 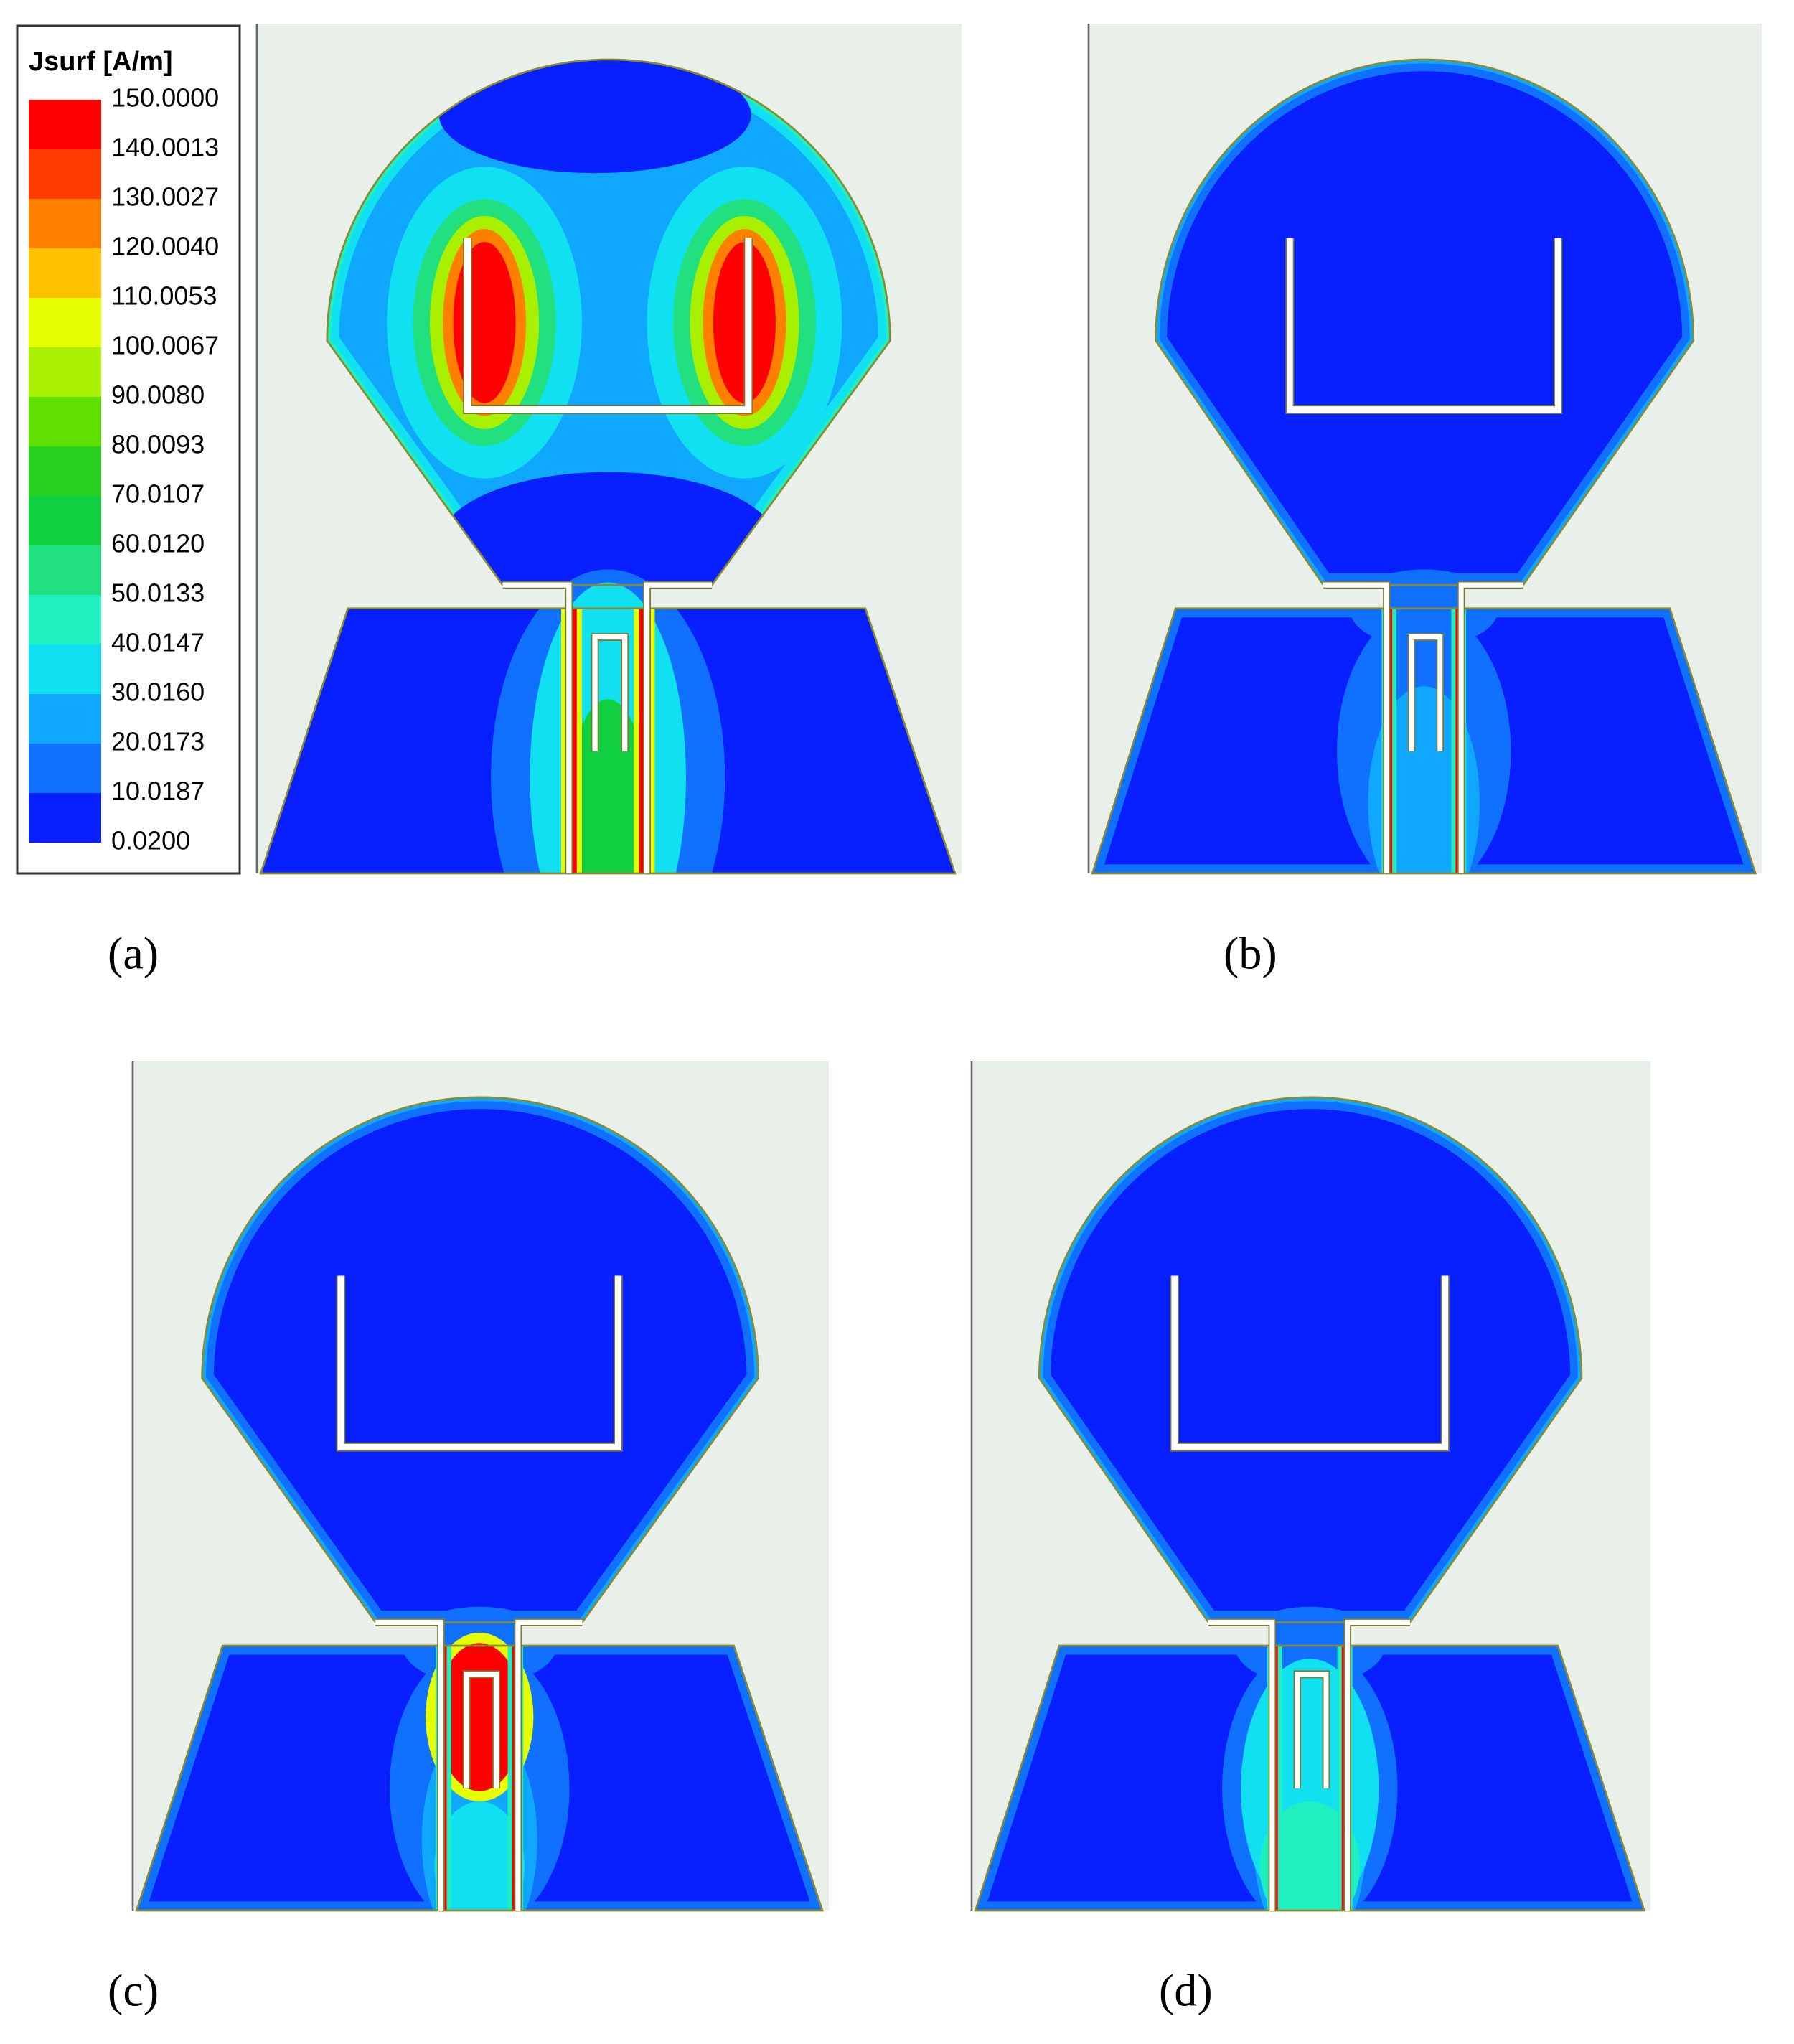 I want to click on panel-label: (d), so click(x=1186, y=1990).